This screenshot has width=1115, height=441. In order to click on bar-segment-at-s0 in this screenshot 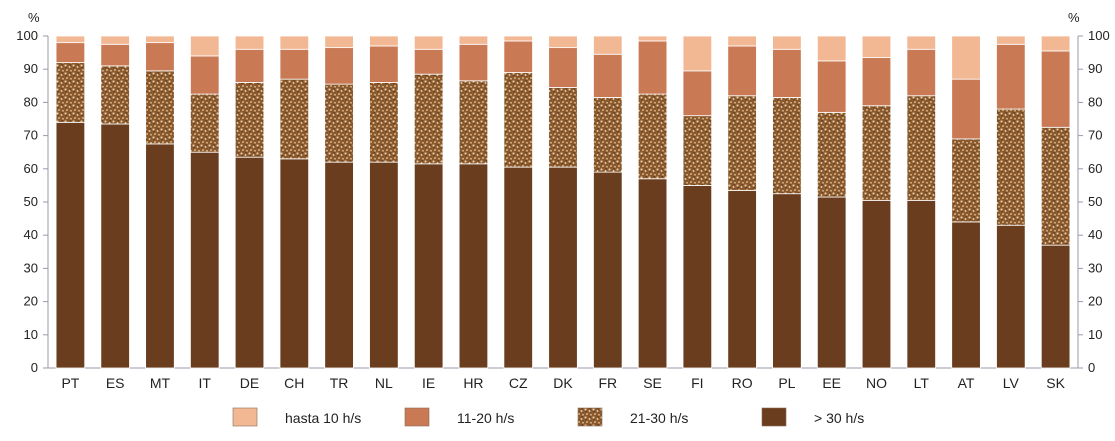, I will do `click(966, 295)`.